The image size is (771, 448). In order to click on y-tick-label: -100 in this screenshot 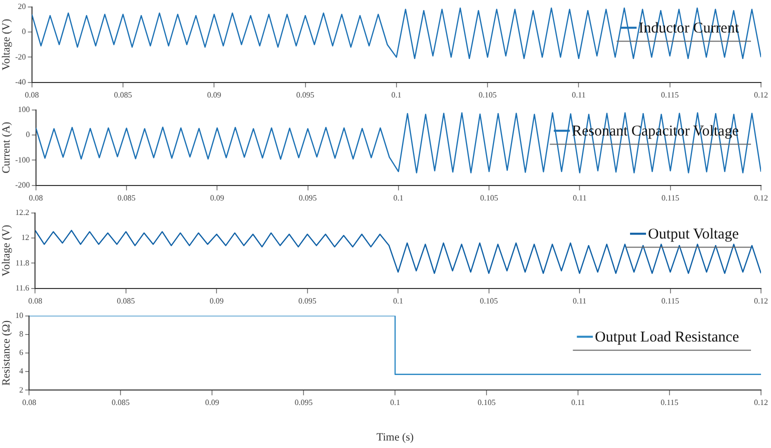, I will do `click(22, 159)`.